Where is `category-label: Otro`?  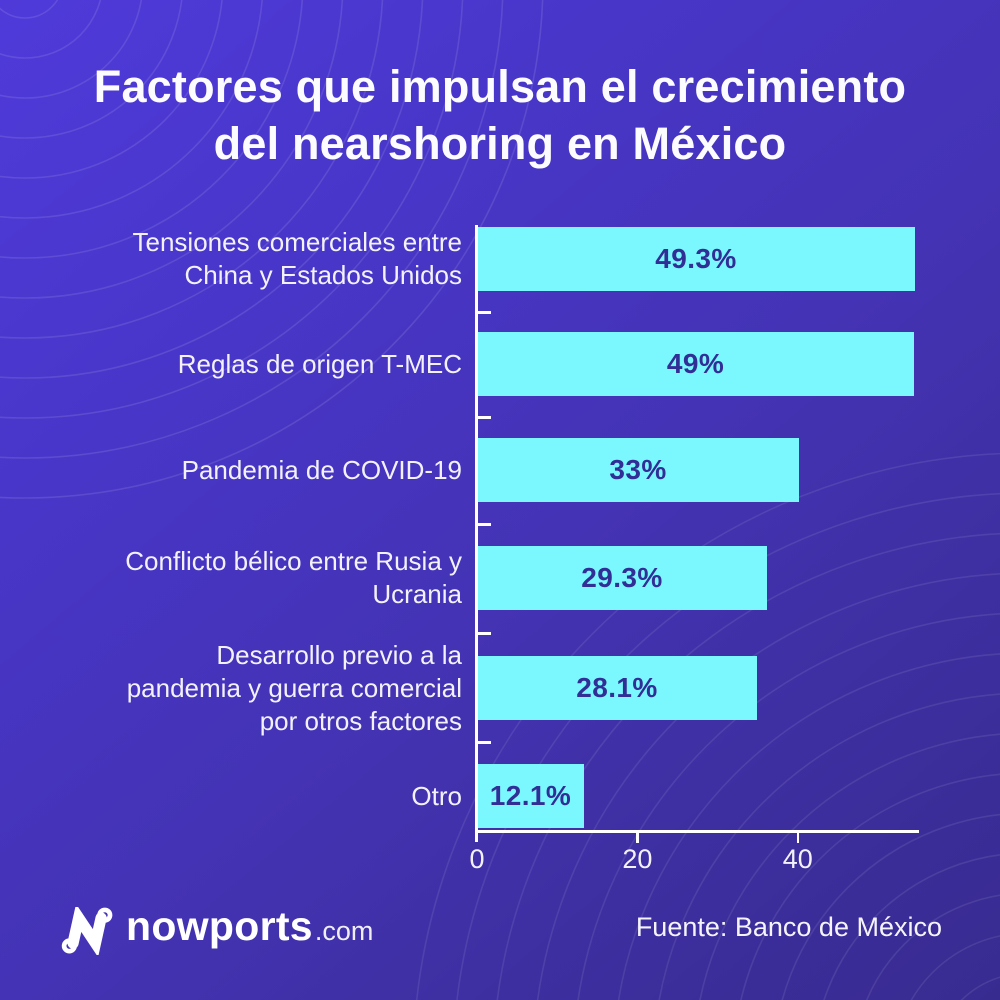
category-label: Otro is located at coordinates (436, 795).